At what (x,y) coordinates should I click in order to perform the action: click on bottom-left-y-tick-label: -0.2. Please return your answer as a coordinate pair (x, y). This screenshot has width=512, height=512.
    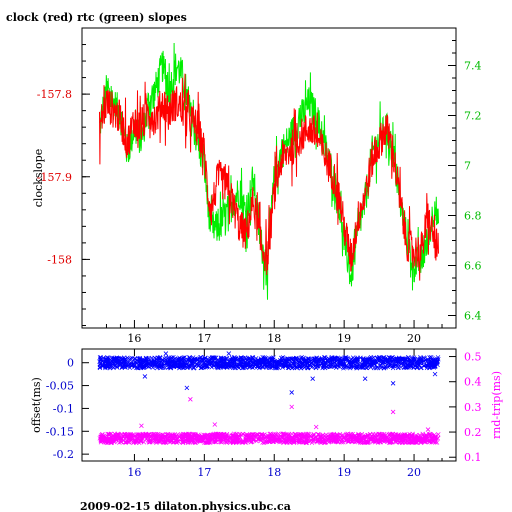
    Looking at the image, I should click on (63, 454).